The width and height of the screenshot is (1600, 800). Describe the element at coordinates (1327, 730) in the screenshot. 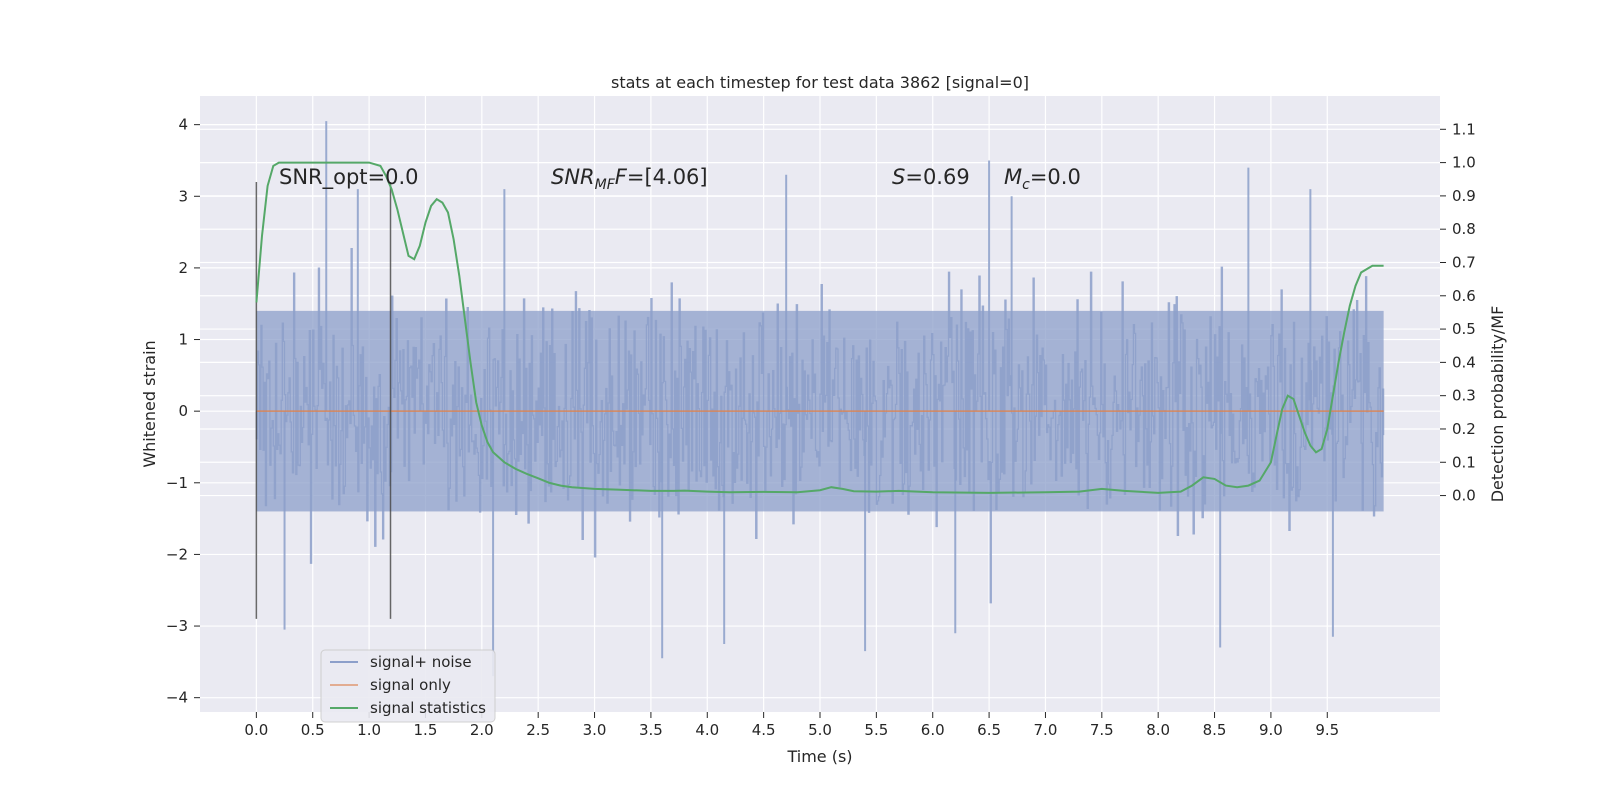

I see `x-tick-label: 9.5` at that location.